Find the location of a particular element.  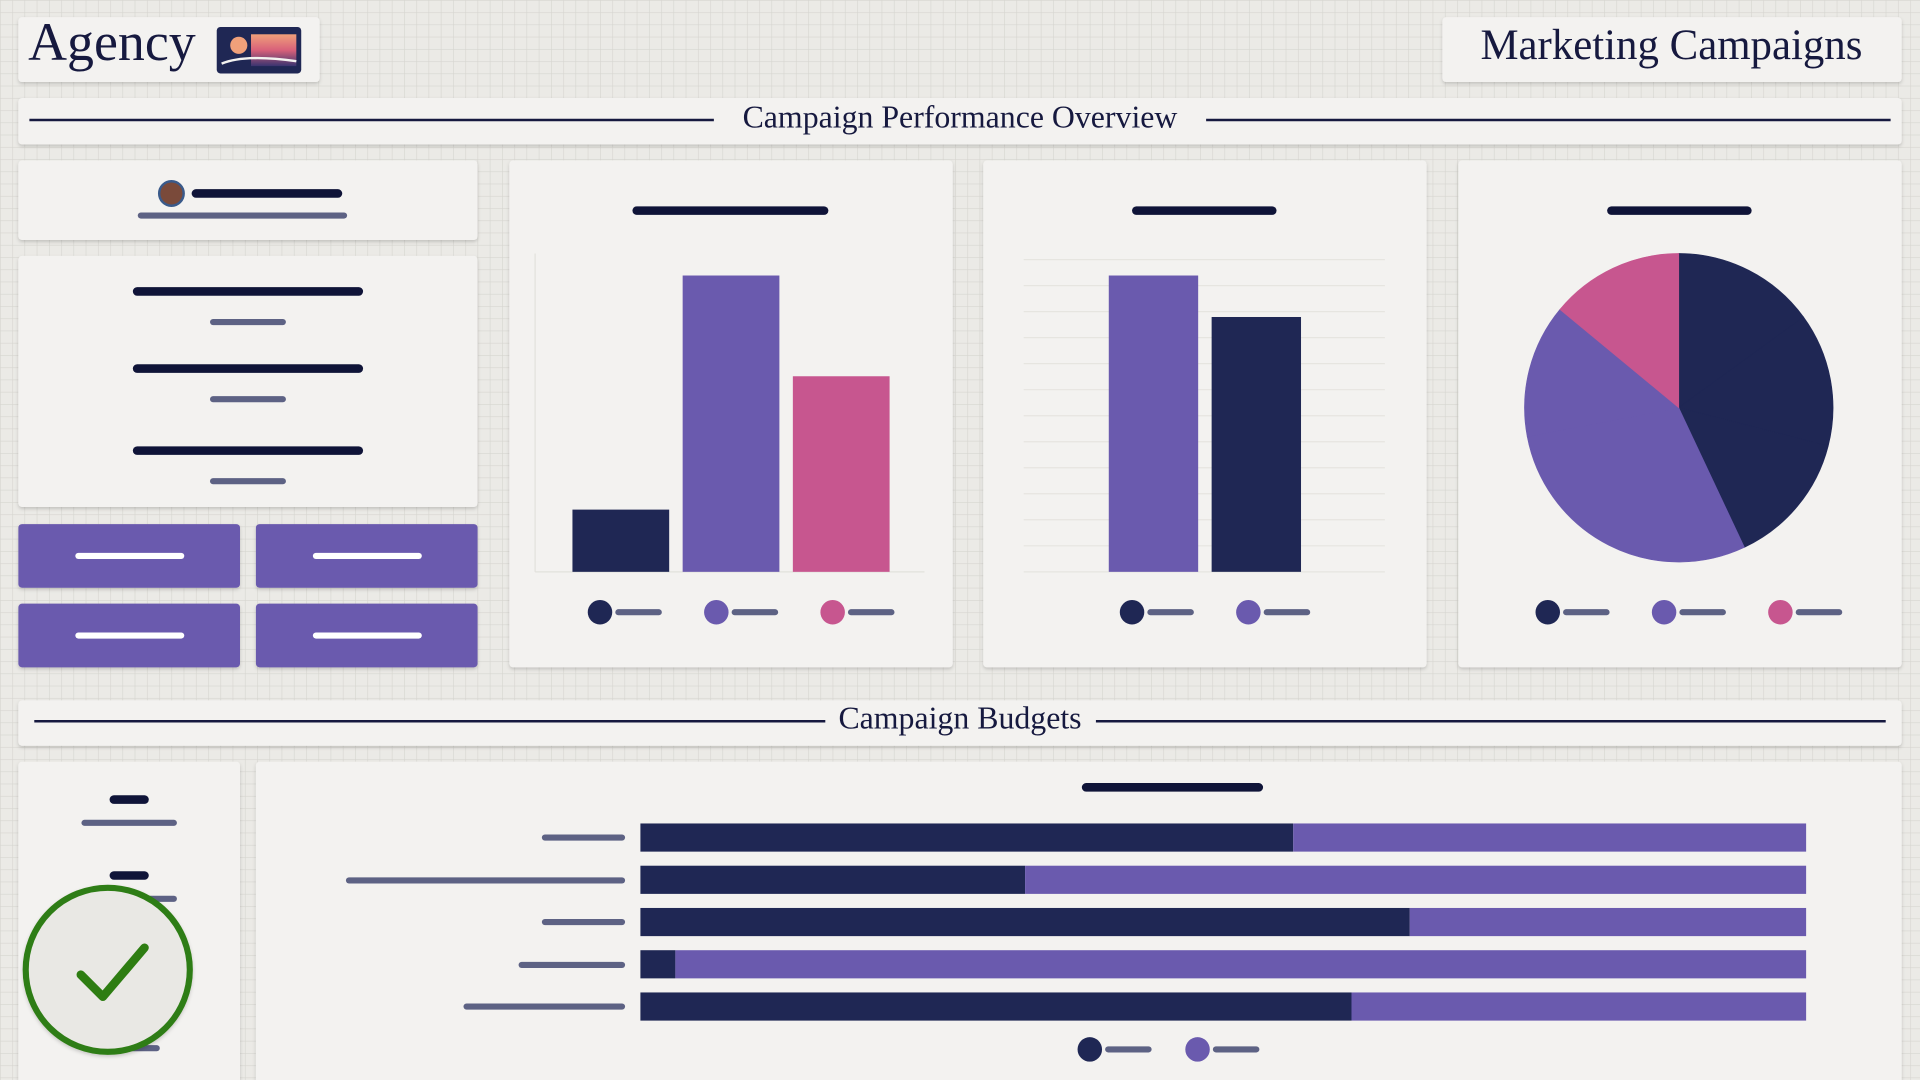

title-box is located at coordinates (1672, 50).